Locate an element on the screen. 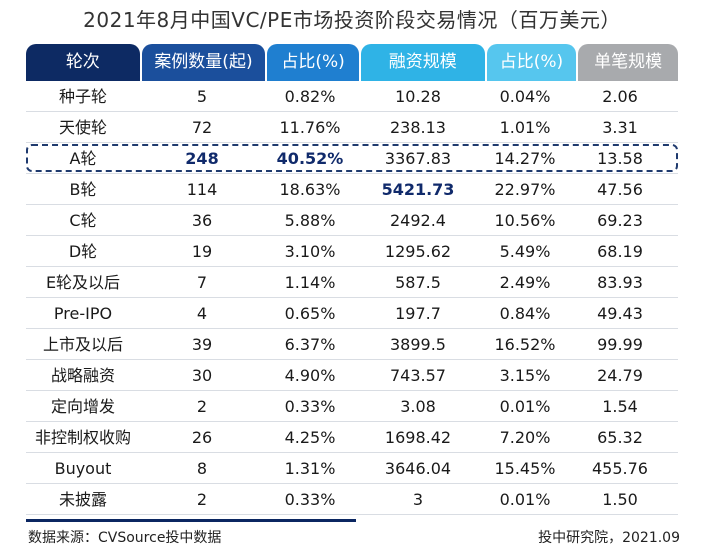 Image resolution: width=704 pixels, height=557 pixels. column-header: 融资规模 is located at coordinates (422, 62).